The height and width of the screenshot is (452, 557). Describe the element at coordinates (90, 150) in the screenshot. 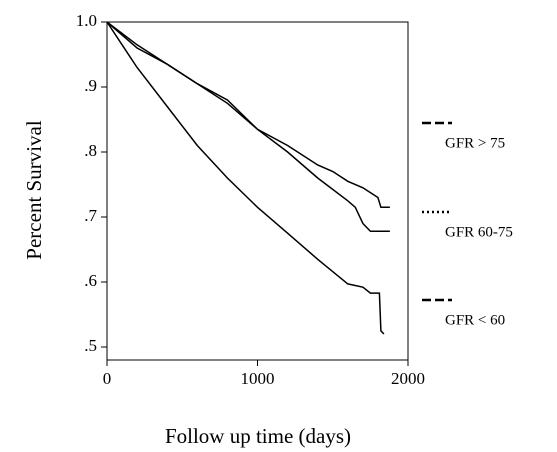

I see `y-tick-label: .8` at that location.